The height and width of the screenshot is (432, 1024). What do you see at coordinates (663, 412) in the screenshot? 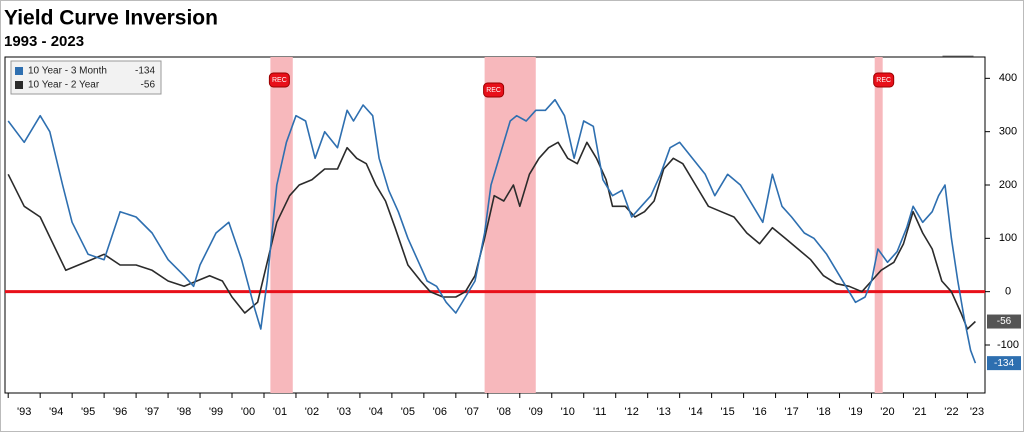
I see `x-tick-label: '13` at bounding box center [663, 412].